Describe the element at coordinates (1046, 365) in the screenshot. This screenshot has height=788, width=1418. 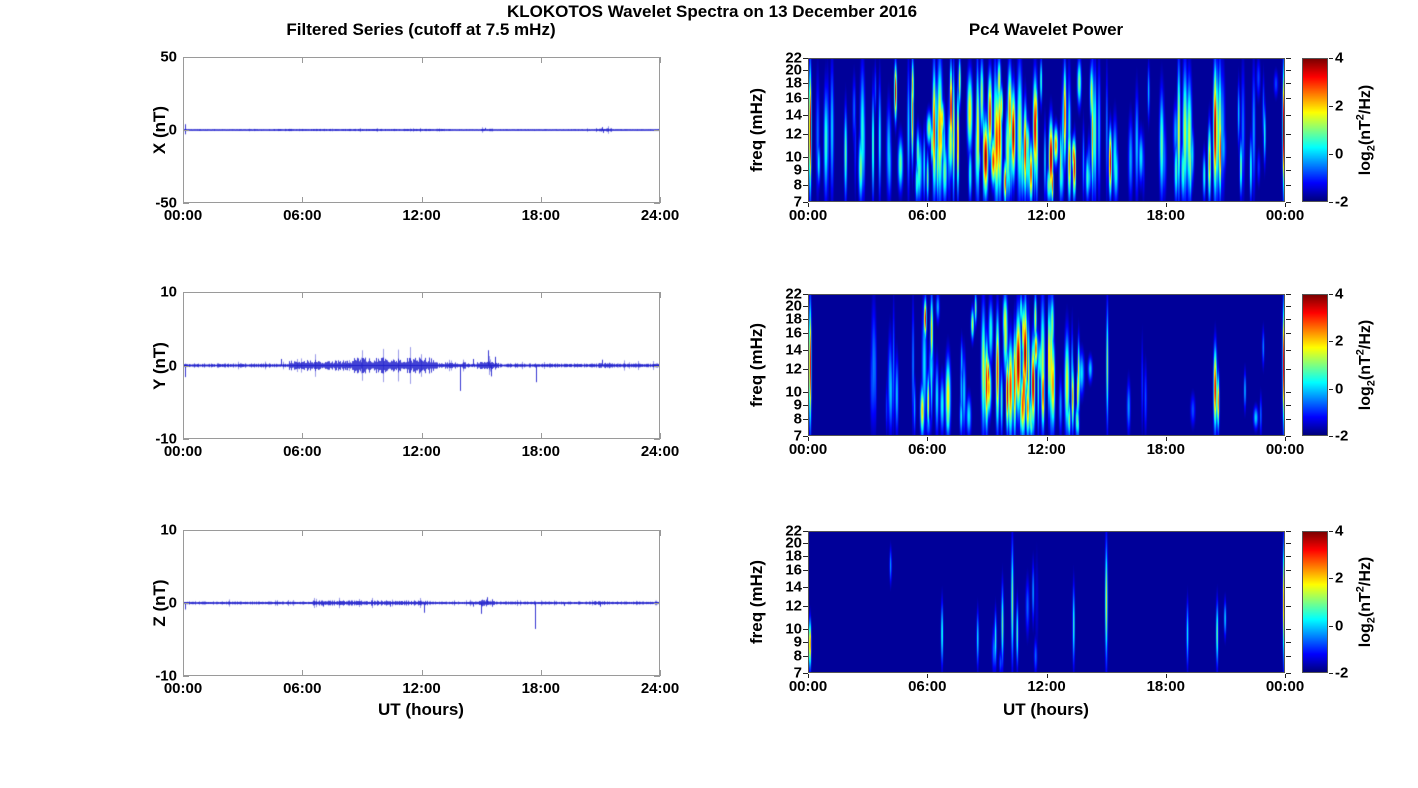
I see `Y-Pc4-wavelet-power-canvas` at that location.